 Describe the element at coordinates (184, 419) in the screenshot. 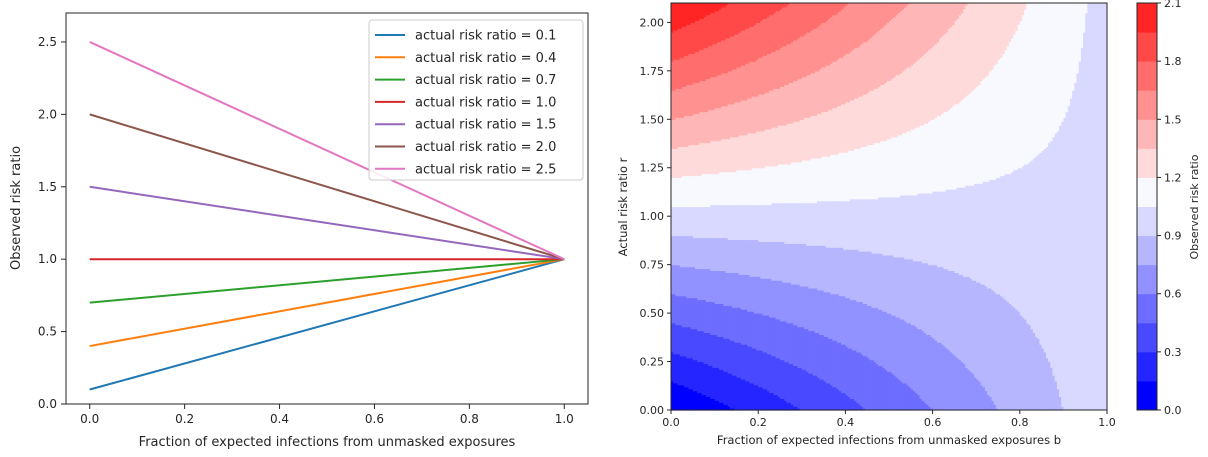

I see `x-tick-label: 0.2` at that location.